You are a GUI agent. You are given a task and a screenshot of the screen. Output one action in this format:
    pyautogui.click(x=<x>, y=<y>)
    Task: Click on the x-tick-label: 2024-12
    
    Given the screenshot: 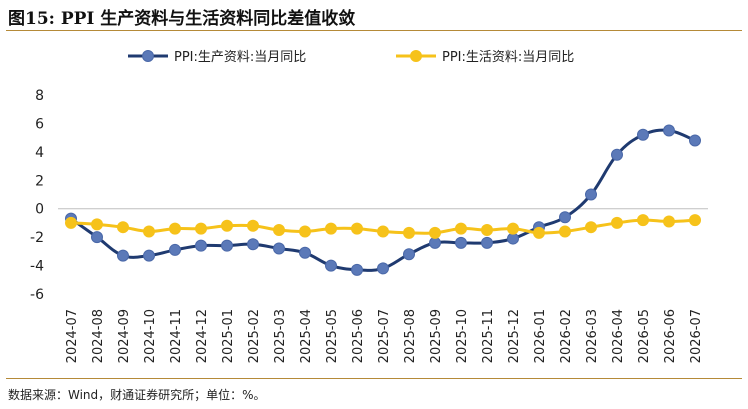 What is the action you would take?
    pyautogui.click(x=202, y=336)
    